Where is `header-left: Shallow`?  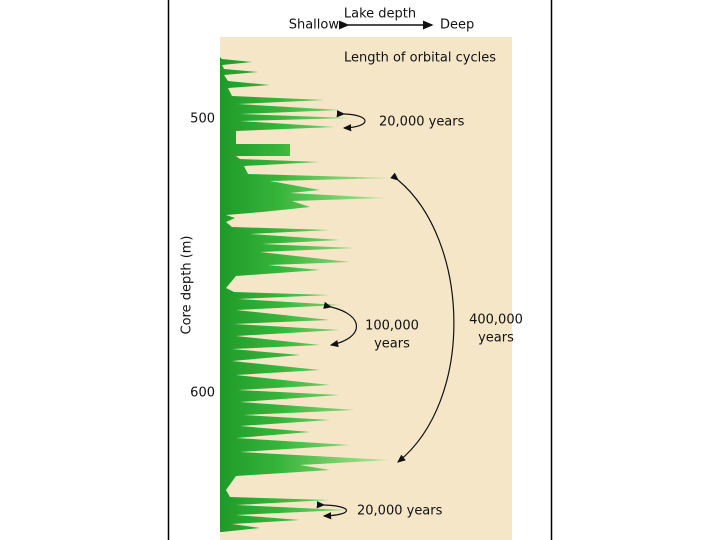 header-left: Shallow is located at coordinates (314, 25).